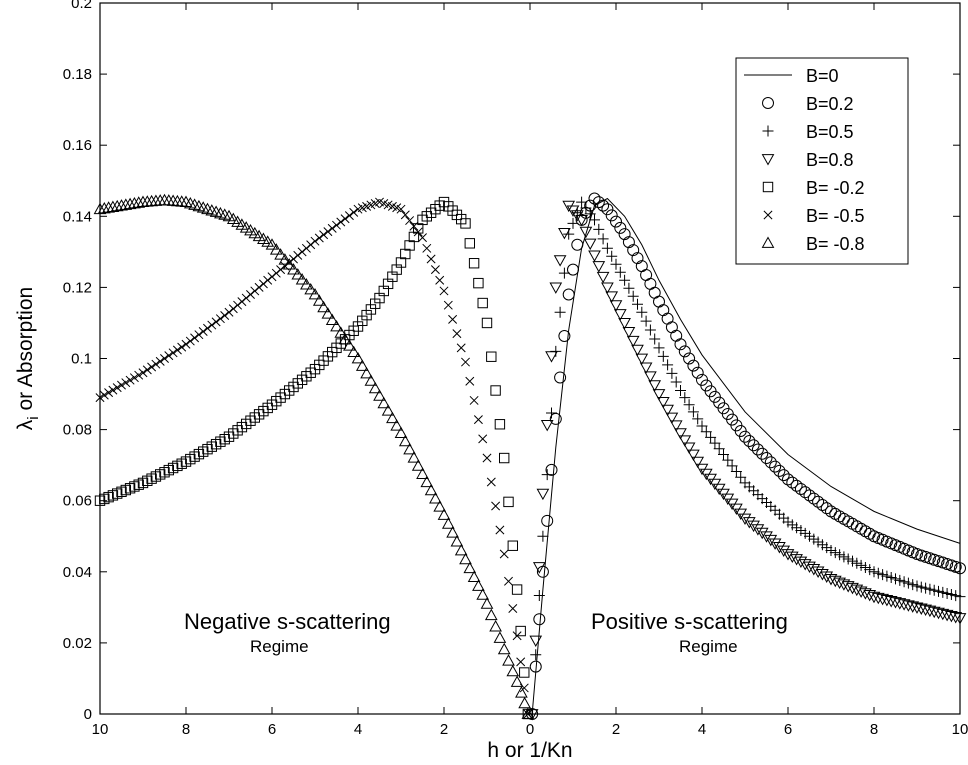 This screenshot has width=968, height=765. I want to click on legend-label: B=0, so click(822, 76).